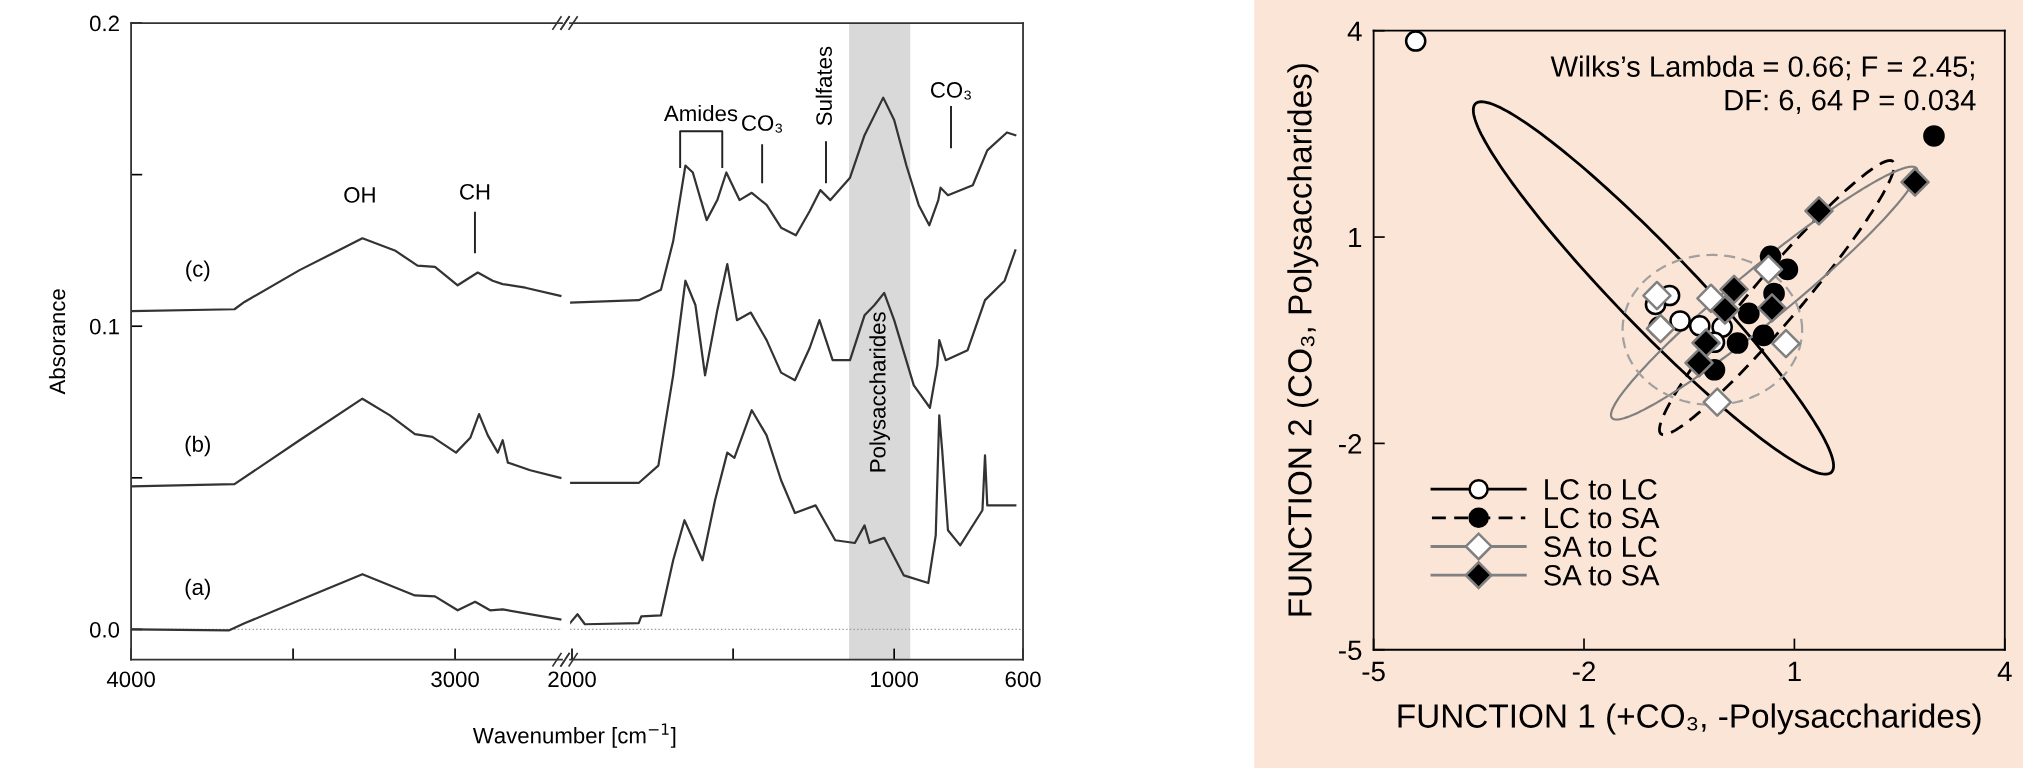 This screenshot has height=768, width=2023. I want to click on x-tick-label: 2000, so click(572, 679).